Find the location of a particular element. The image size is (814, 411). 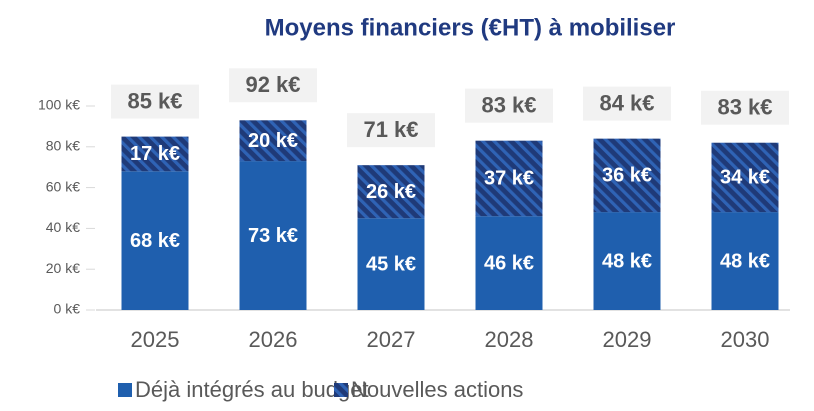

value-label: 73 k€ is located at coordinates (273, 236).